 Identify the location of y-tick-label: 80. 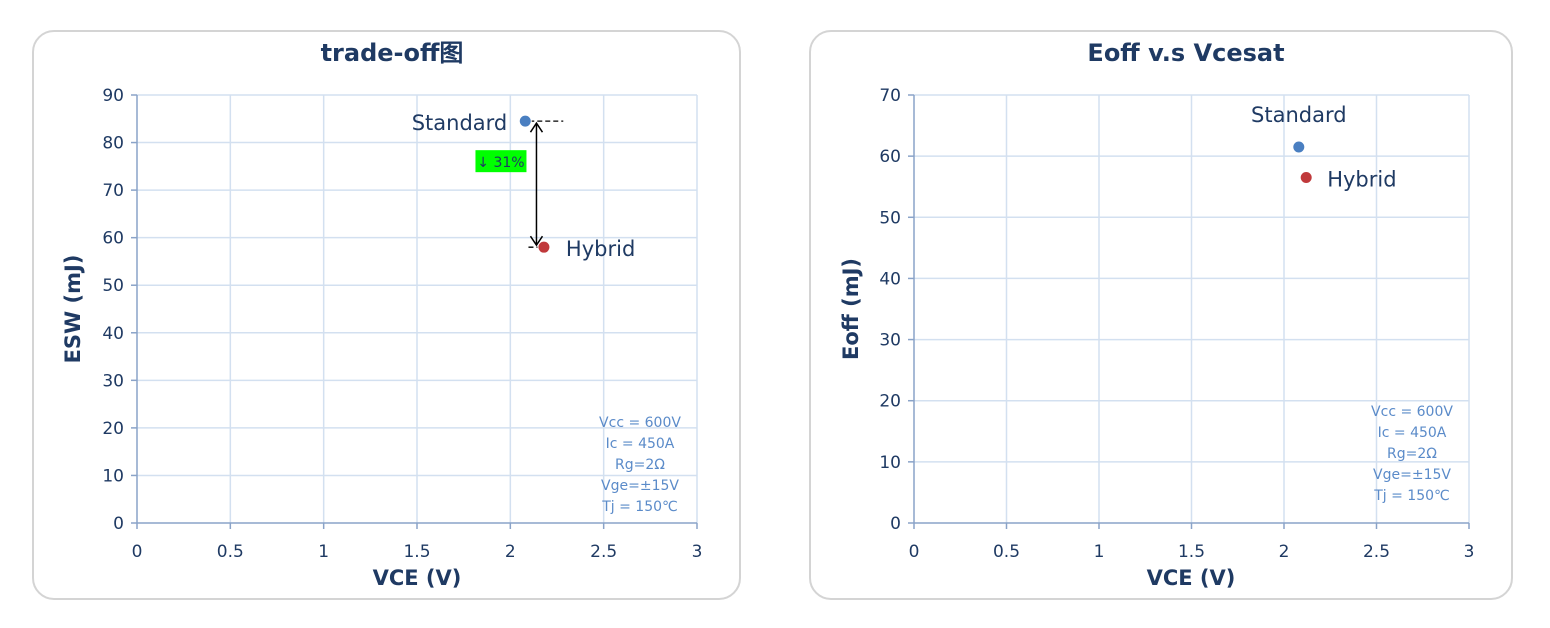
(113, 144).